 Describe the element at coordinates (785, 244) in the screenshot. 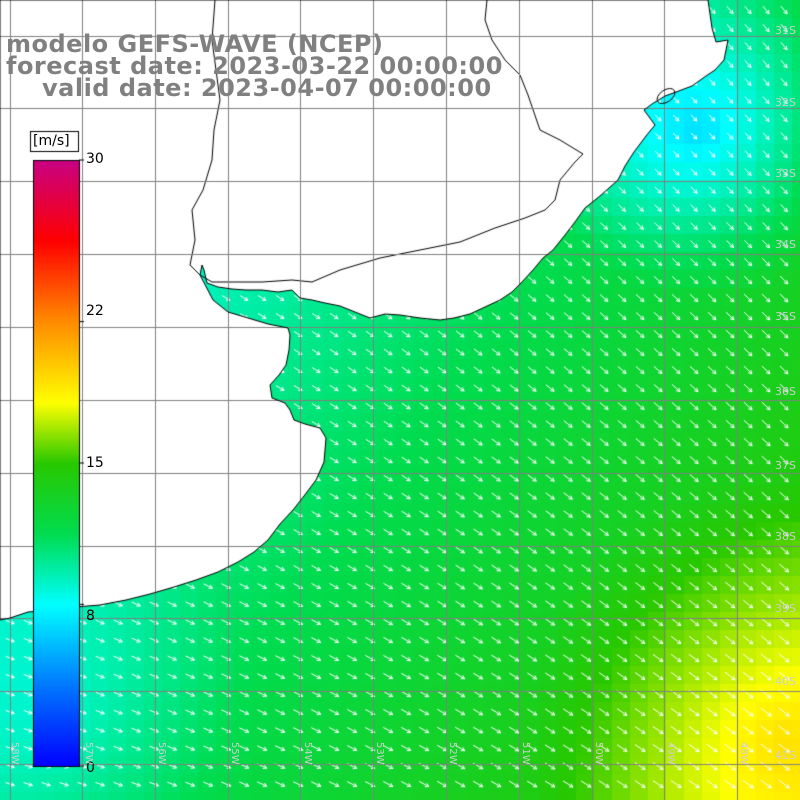

I see `lat-label: 34S` at that location.